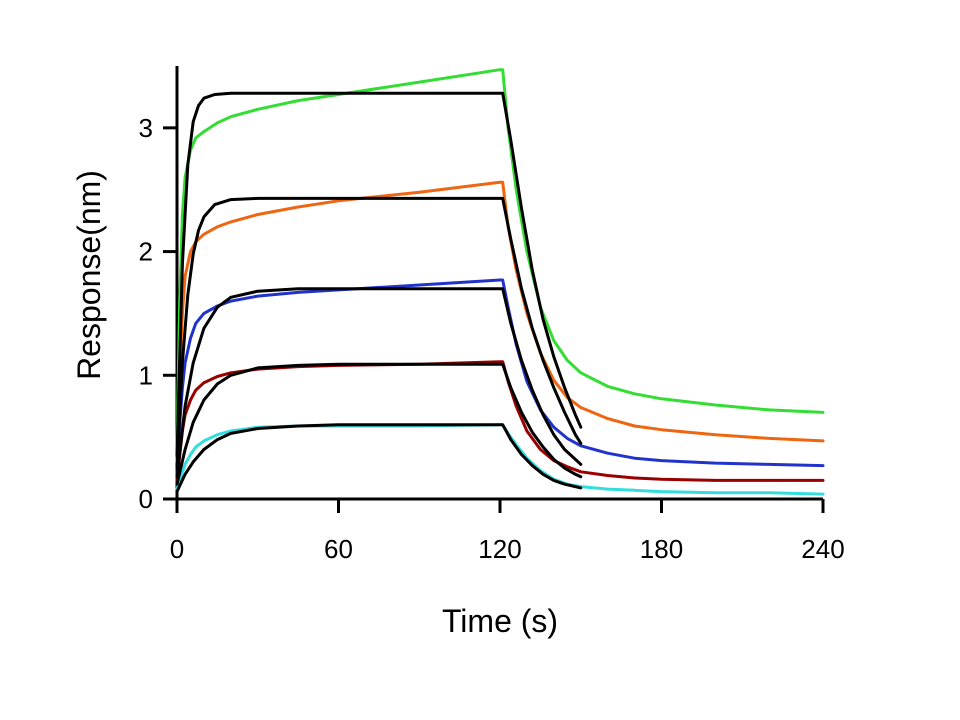  Describe the element at coordinates (146, 128) in the screenshot. I see `y-tick-label: 3` at that location.